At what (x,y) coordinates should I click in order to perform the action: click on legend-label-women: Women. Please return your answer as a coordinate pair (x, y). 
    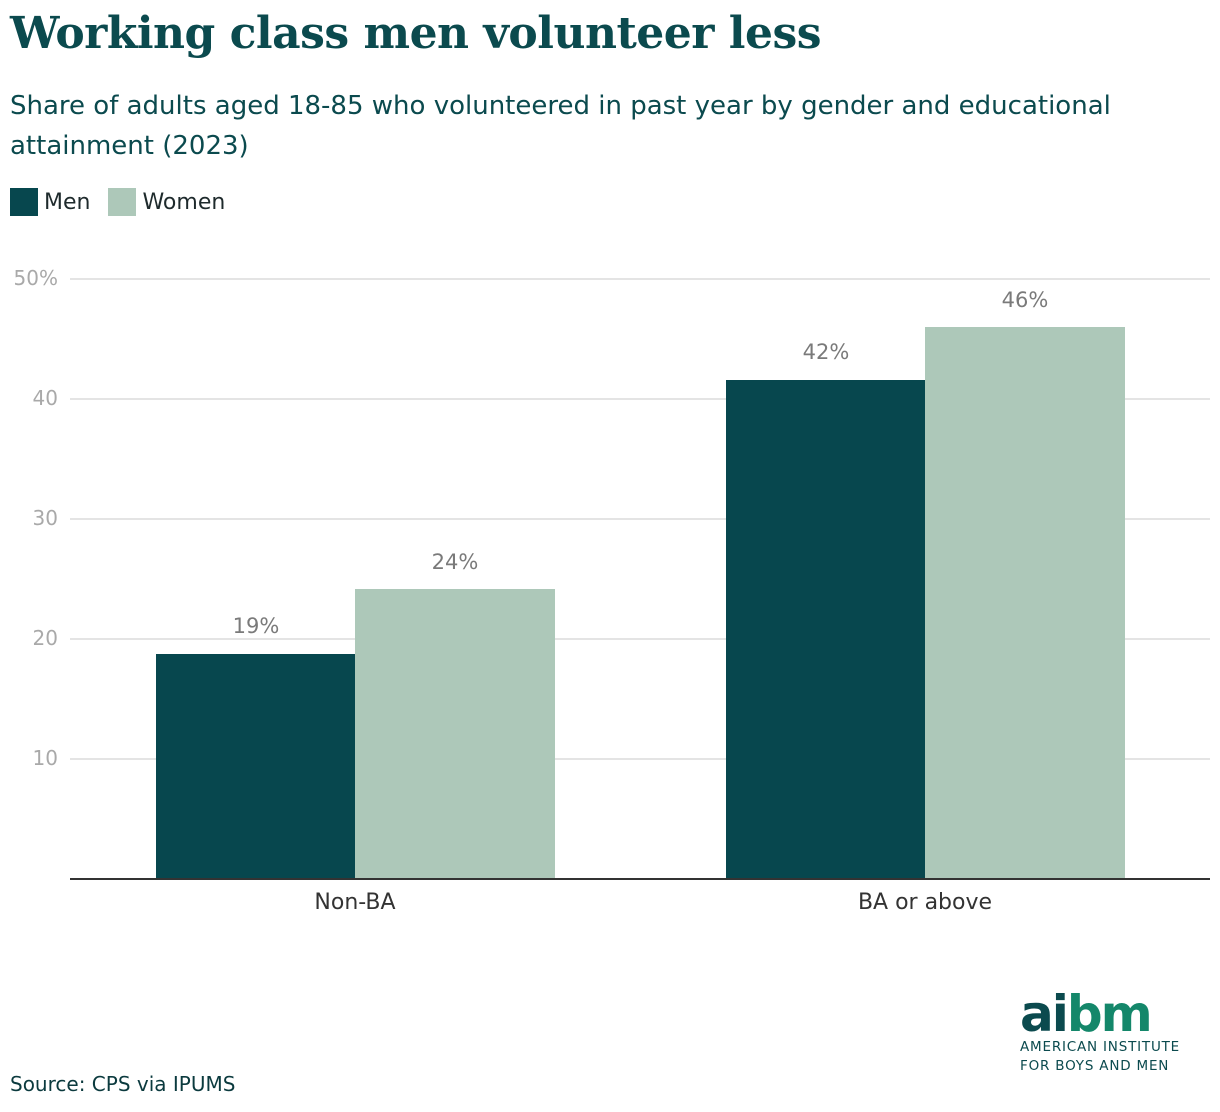
    Looking at the image, I should click on (184, 202).